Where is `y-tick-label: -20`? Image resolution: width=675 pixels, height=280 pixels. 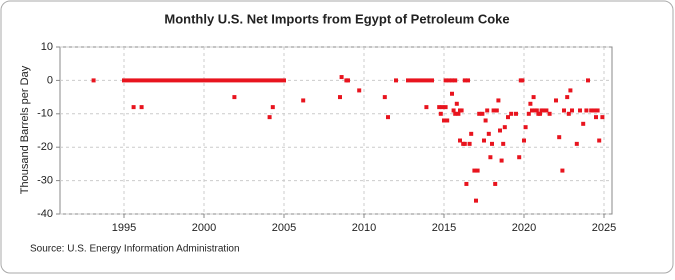
y-tick-label: -20 is located at coordinates (45, 147).